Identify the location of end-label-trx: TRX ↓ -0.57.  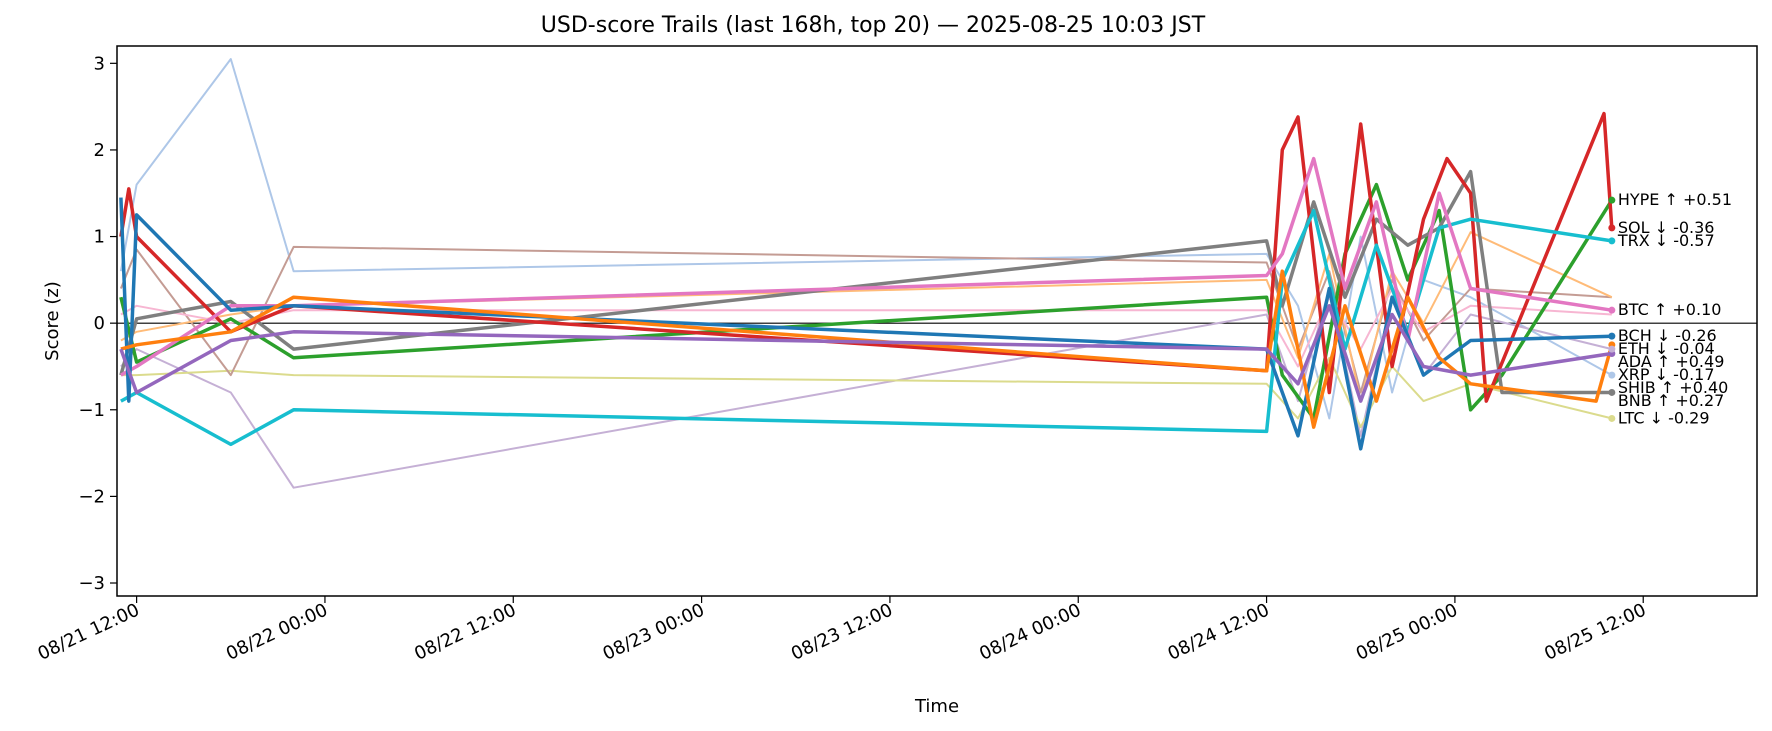
(1666, 240).